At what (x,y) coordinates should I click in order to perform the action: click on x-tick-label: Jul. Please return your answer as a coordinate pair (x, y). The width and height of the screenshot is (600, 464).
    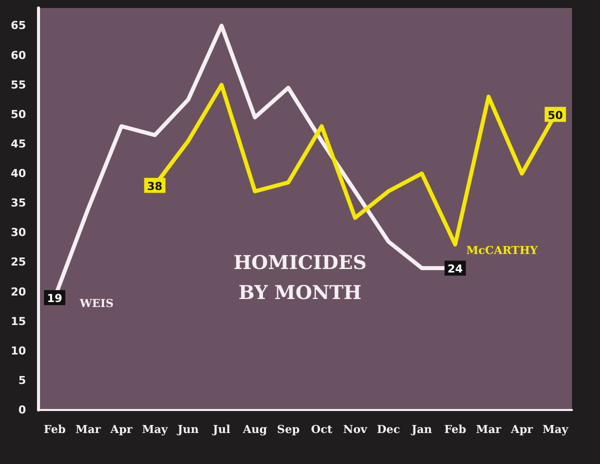
    Looking at the image, I should click on (221, 429).